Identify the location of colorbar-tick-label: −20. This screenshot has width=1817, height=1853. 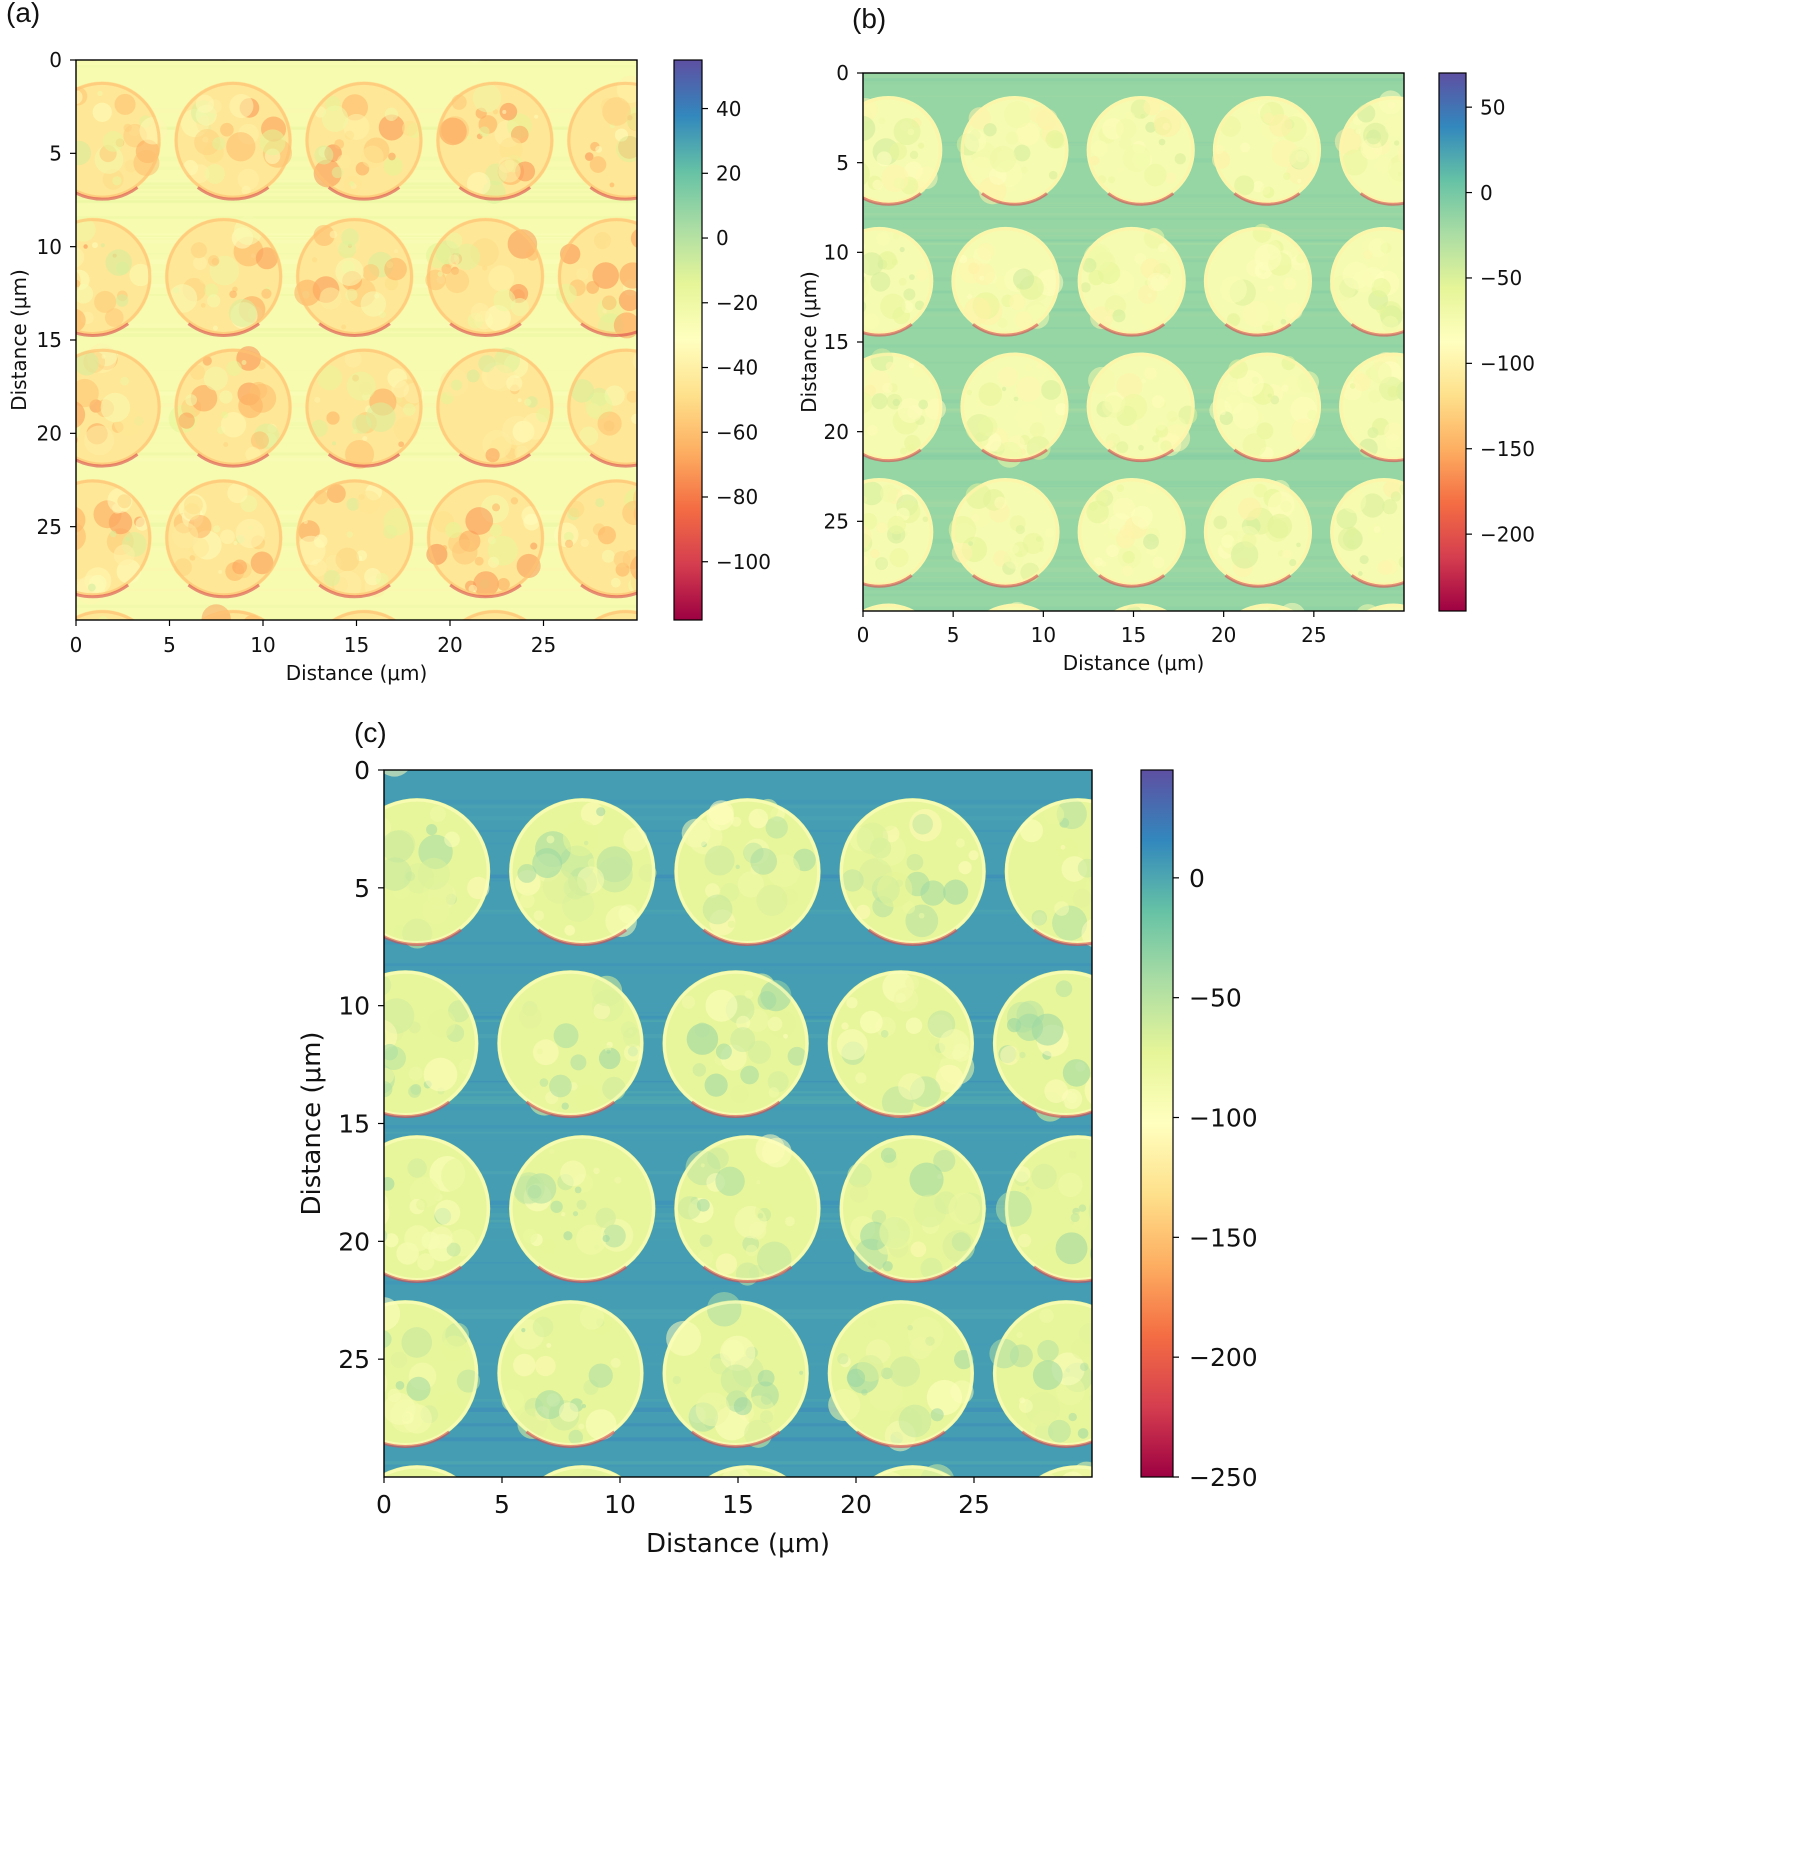
(737, 303).